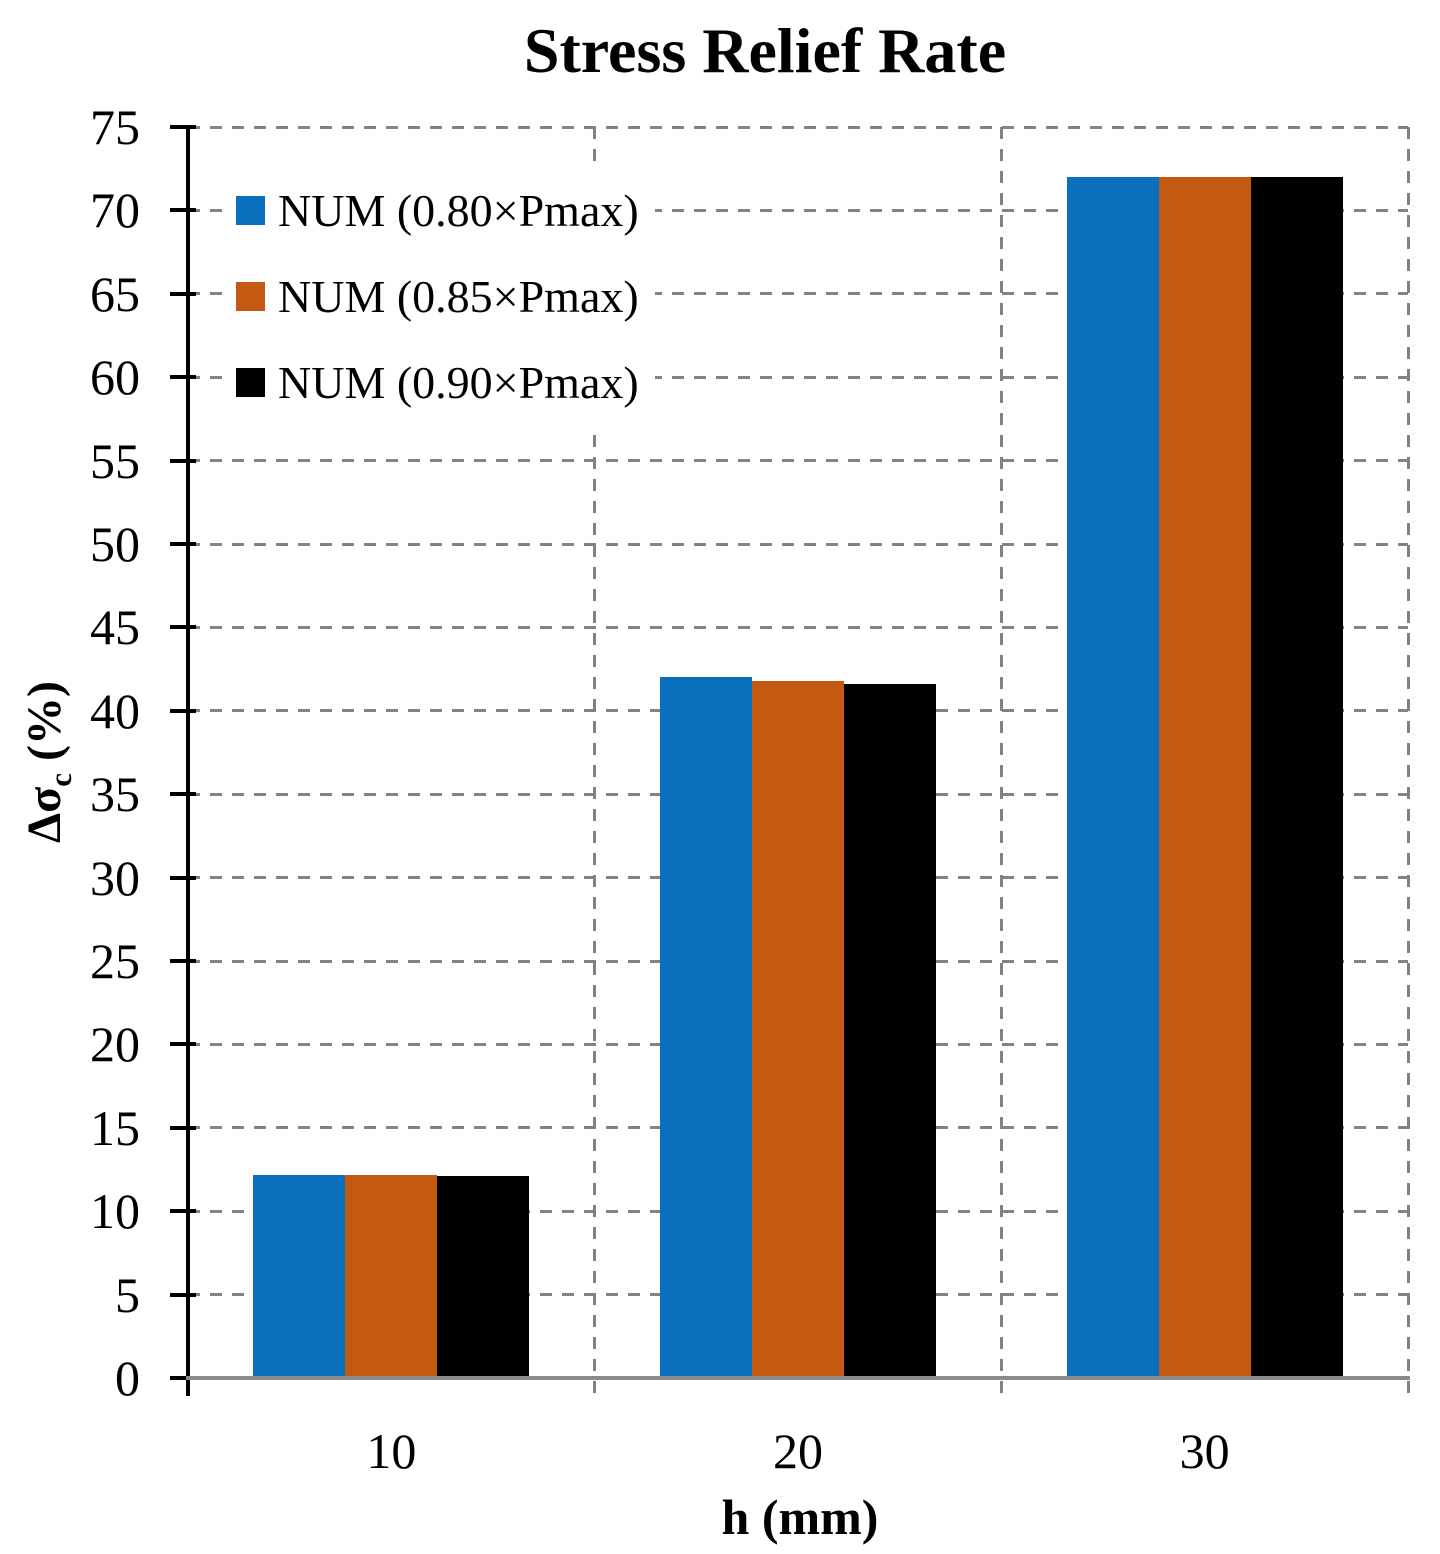 The height and width of the screenshot is (1554, 1440). I want to click on y-axis-line, so click(188, 761).